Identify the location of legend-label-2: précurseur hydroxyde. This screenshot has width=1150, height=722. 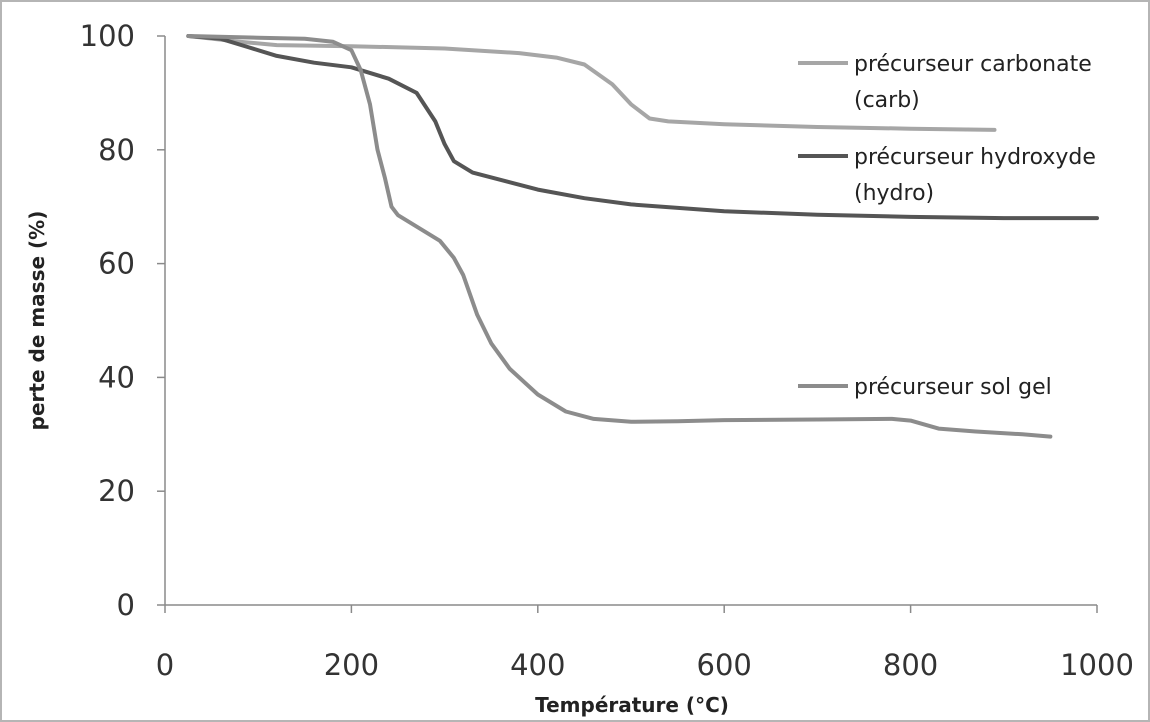
(975, 157).